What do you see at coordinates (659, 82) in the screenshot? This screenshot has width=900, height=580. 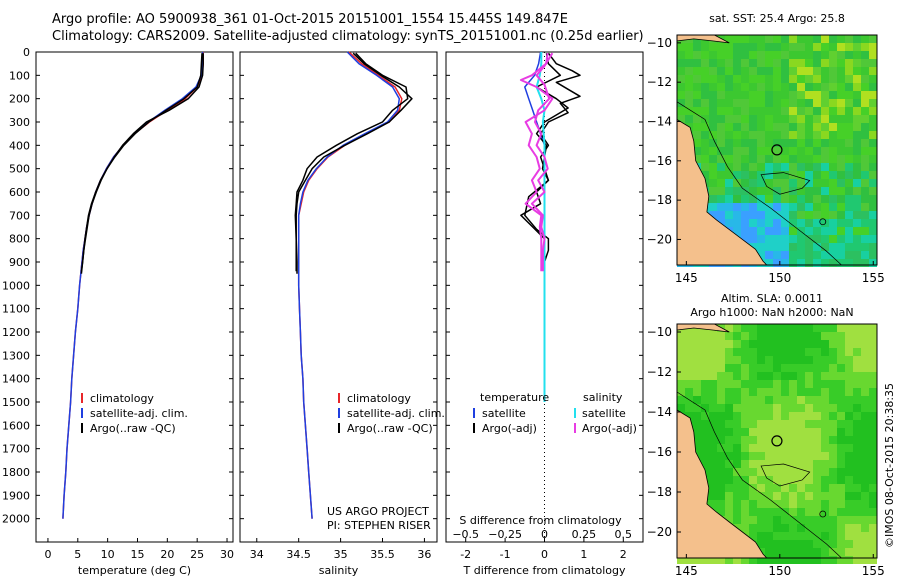 I see `sst_map-ytick-label: −12` at bounding box center [659, 82].